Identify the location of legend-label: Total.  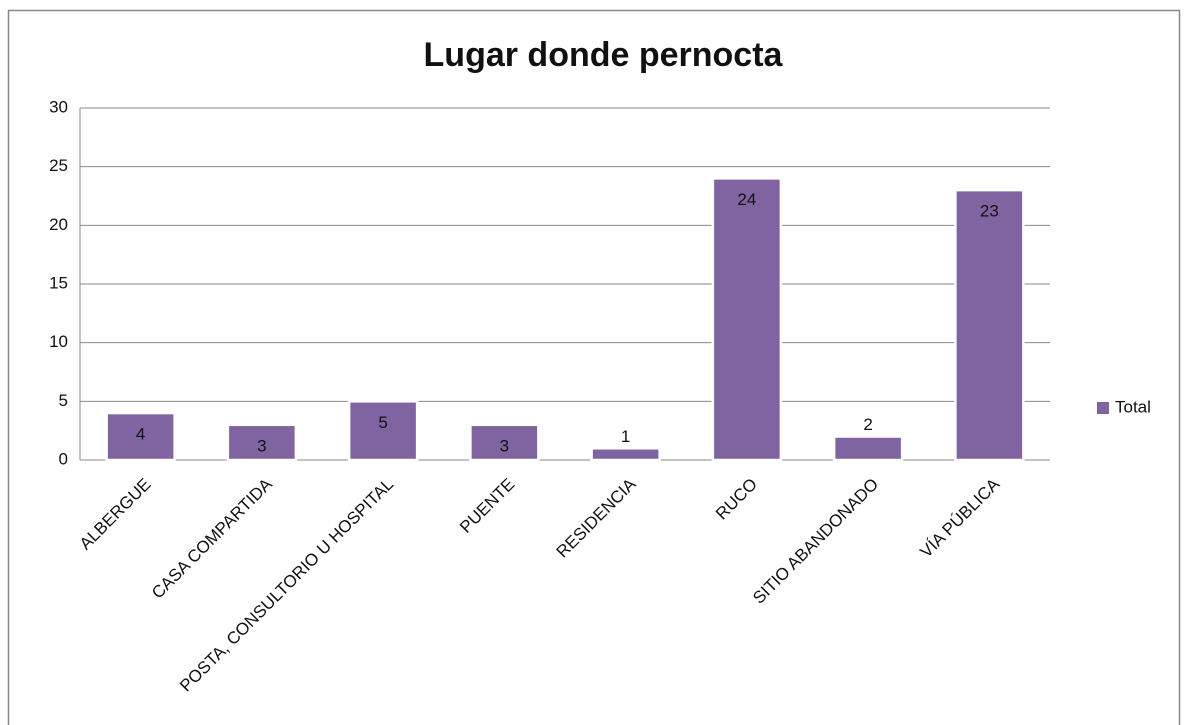
(1133, 406).